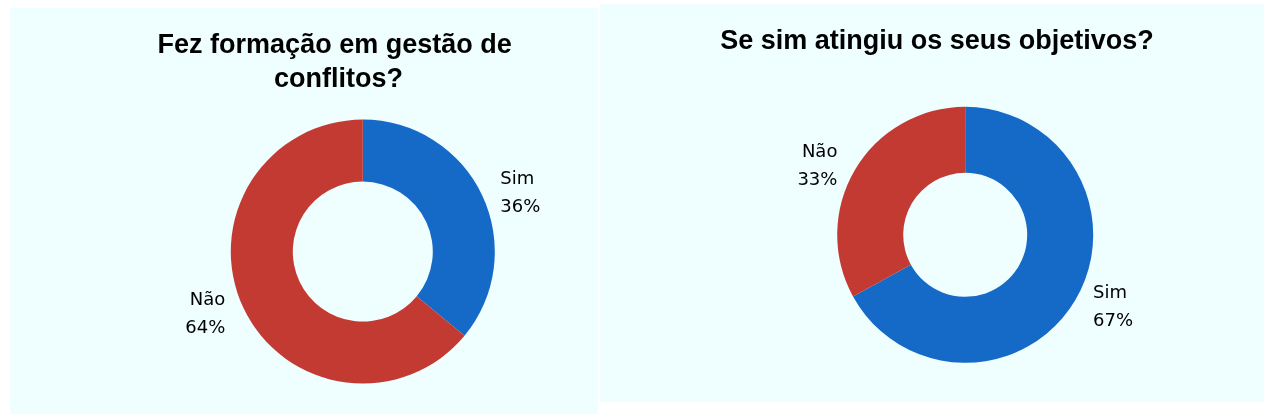 This screenshot has width=1268, height=419. What do you see at coordinates (520, 205) in the screenshot?
I see `data-label: 36%` at bounding box center [520, 205].